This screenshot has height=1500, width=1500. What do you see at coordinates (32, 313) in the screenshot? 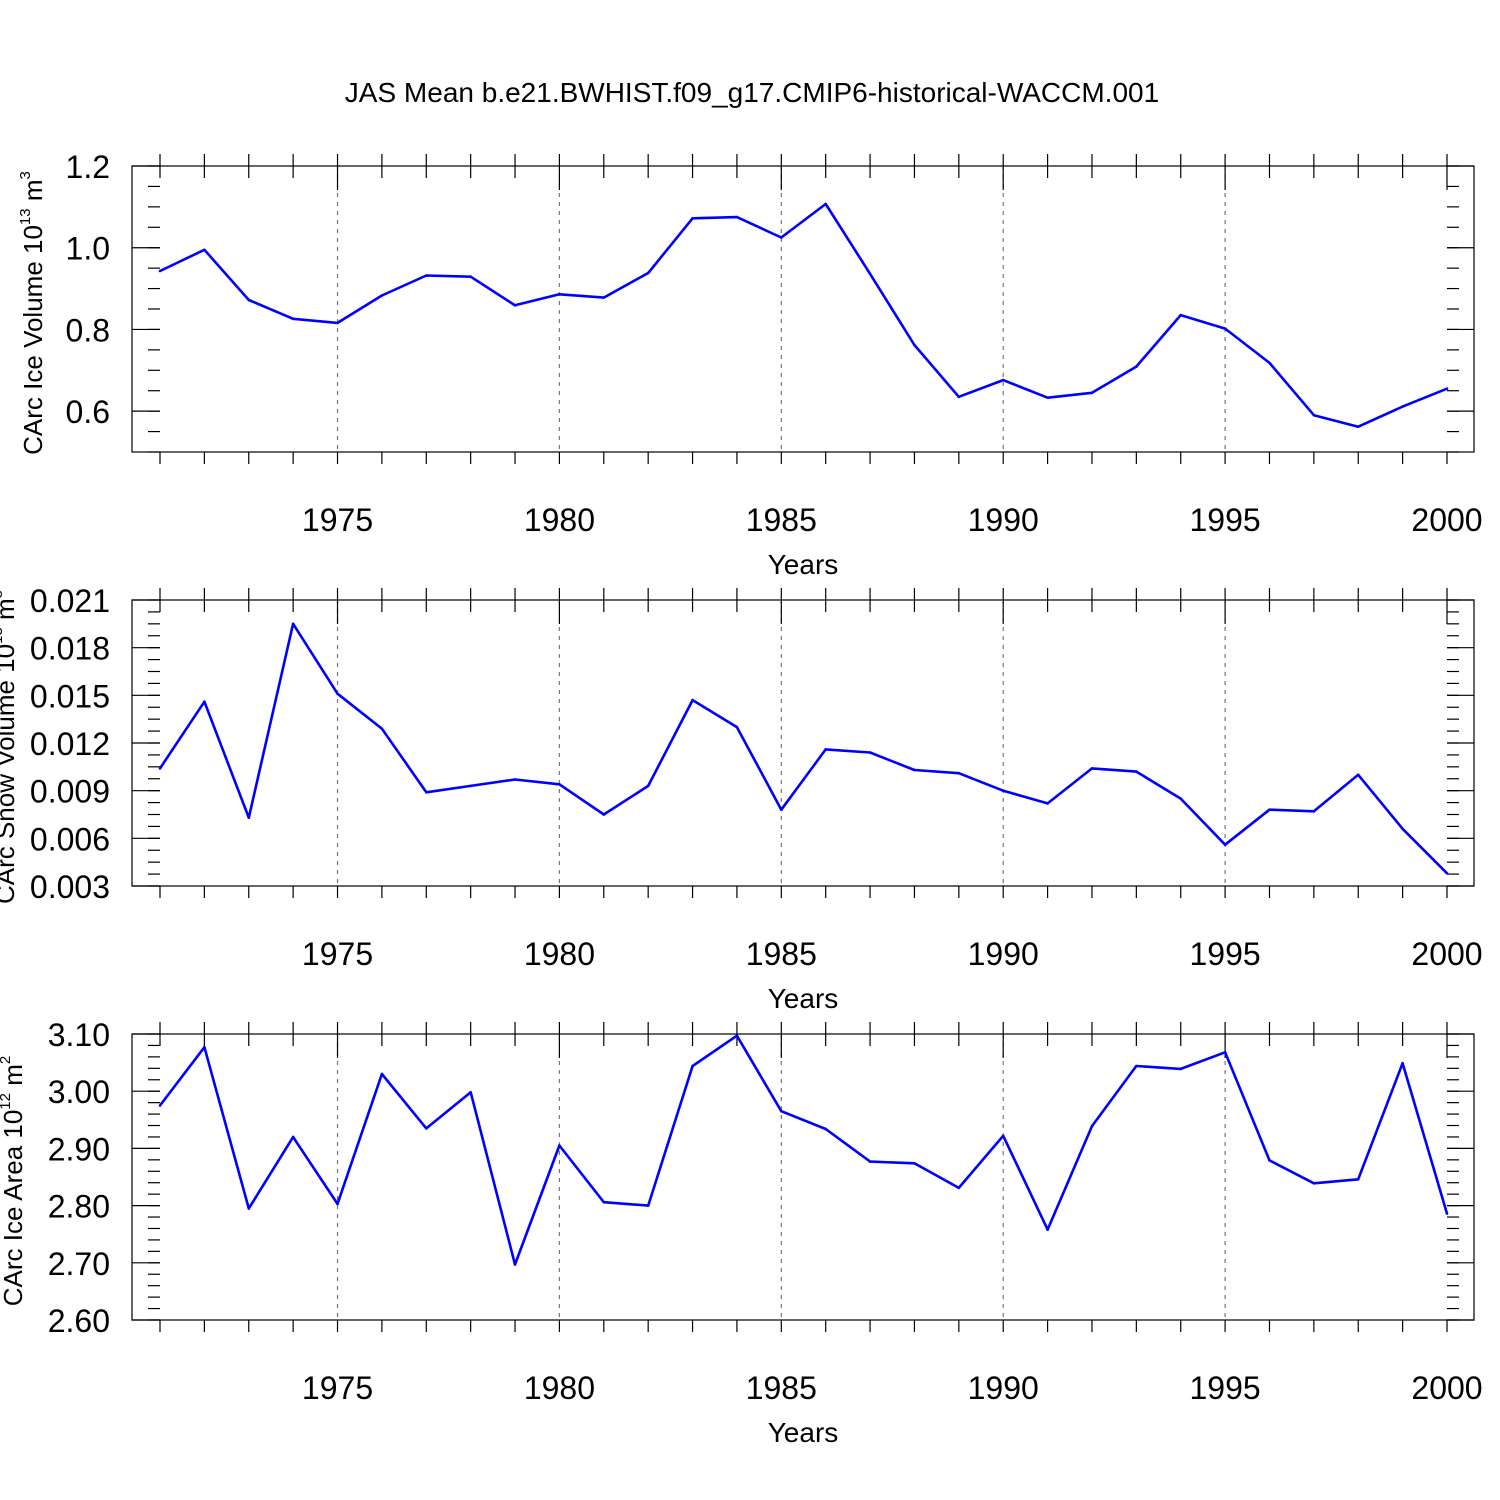
I see `chart1-y-axis-label: CArc Ice Volume 1013 m3` at bounding box center [32, 313].